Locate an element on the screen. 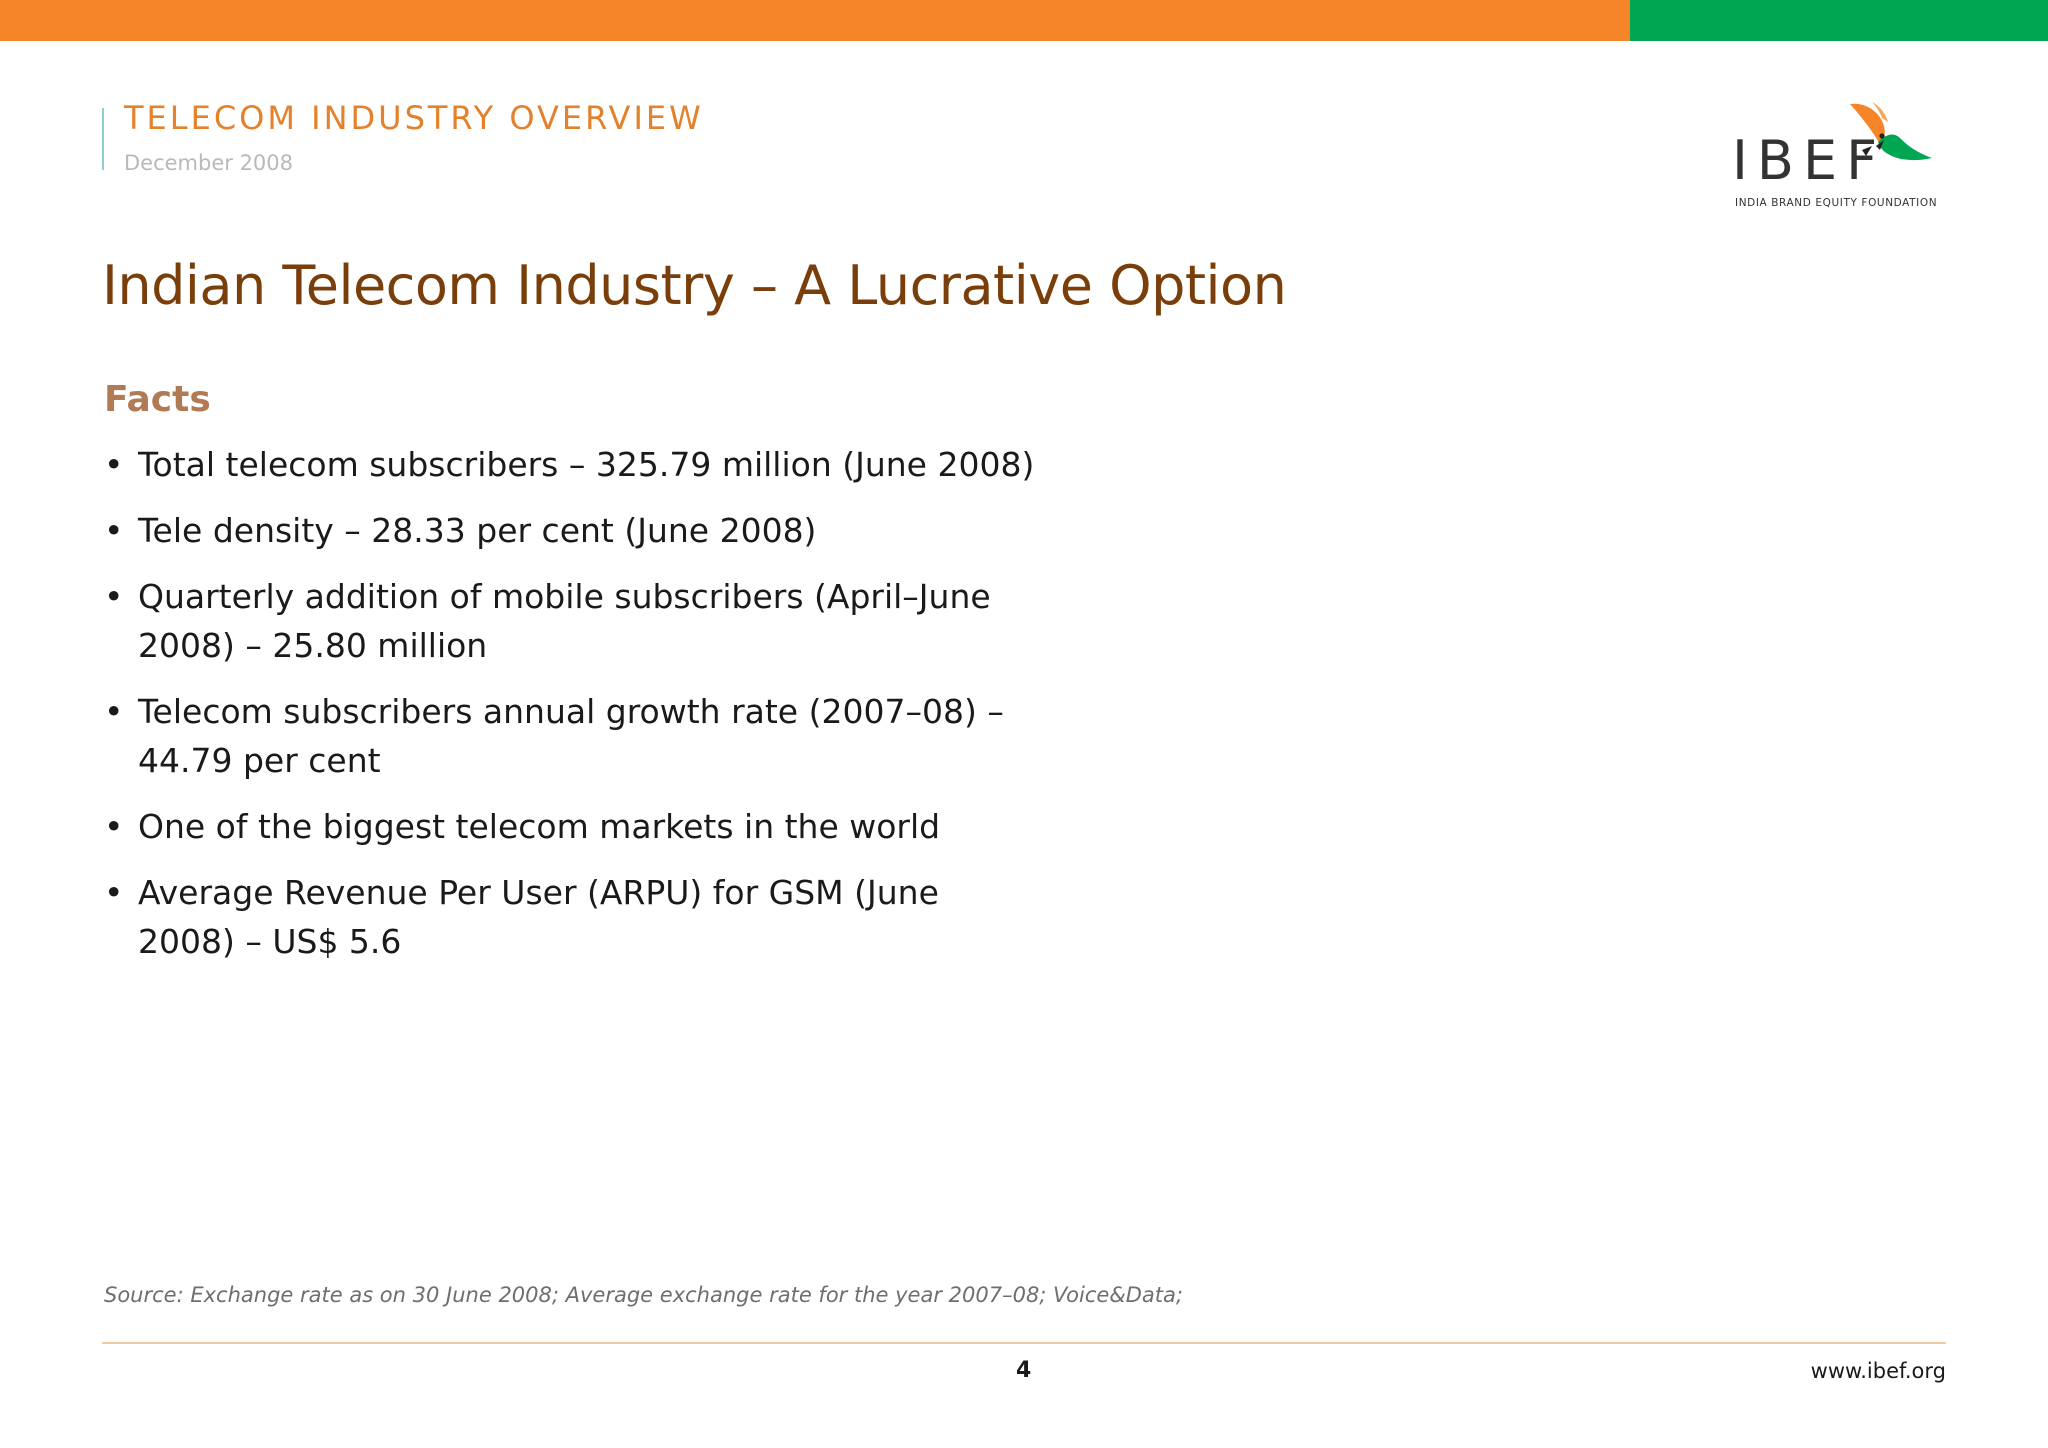  facts-heading: Facts is located at coordinates (157, 399).